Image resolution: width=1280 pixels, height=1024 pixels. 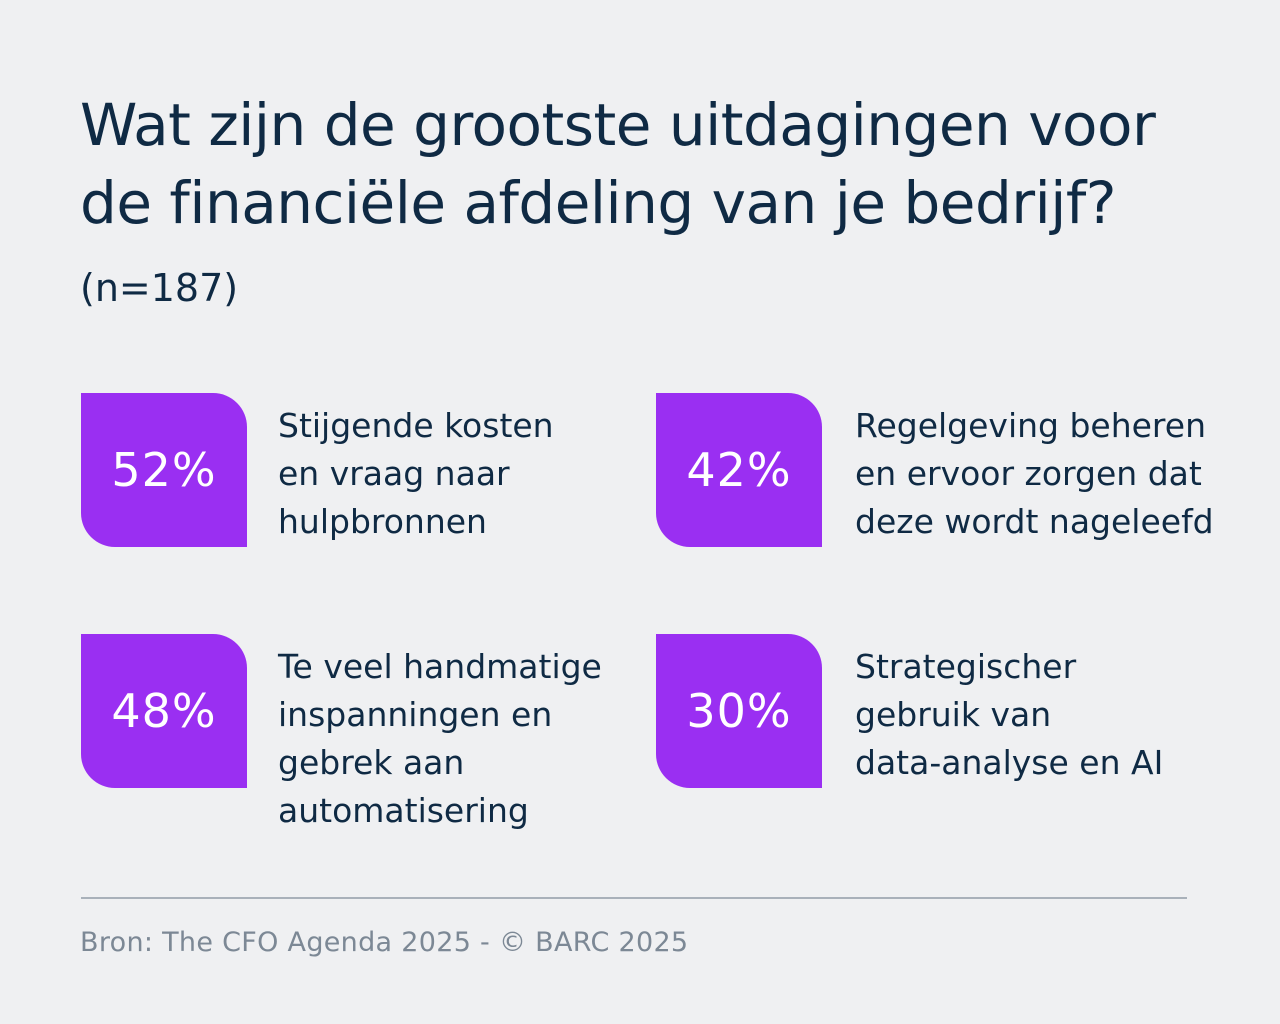 What do you see at coordinates (164, 470) in the screenshot?
I see `stat-badge-rising-costs: 52%` at bounding box center [164, 470].